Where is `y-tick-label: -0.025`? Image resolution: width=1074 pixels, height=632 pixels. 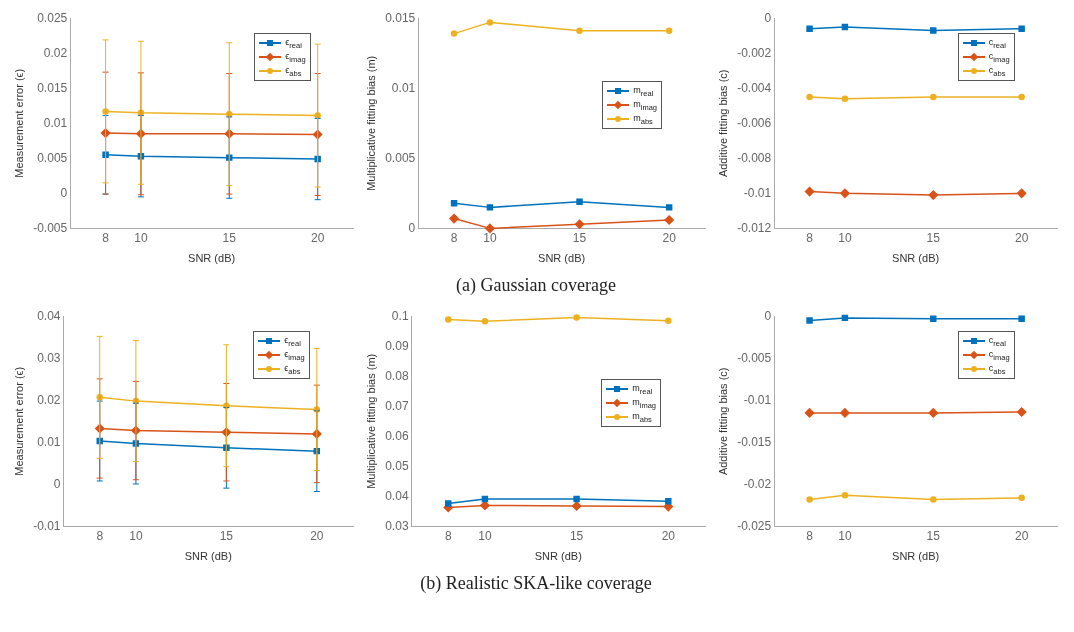
y-tick-label: -0.025 is located at coordinates (754, 525).